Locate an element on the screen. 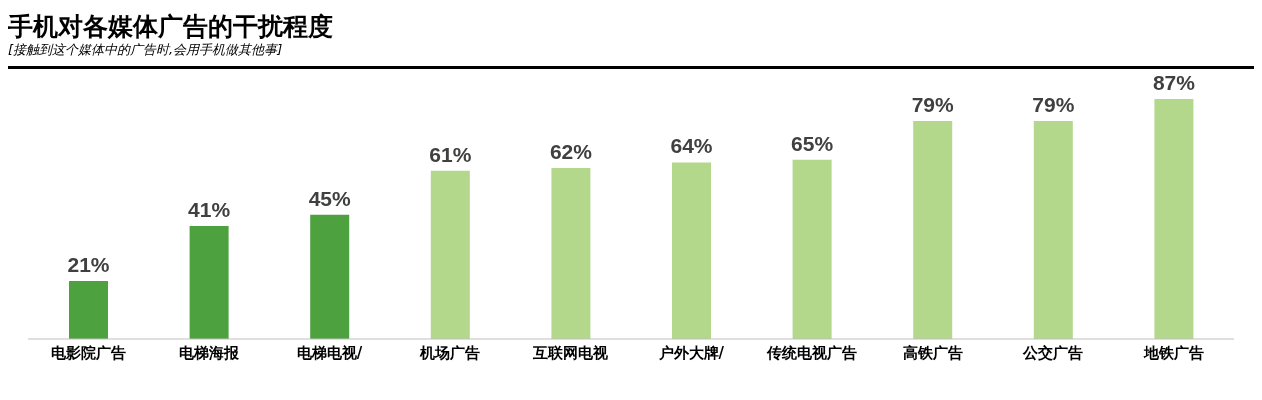  data-label: 45% is located at coordinates (330, 198).